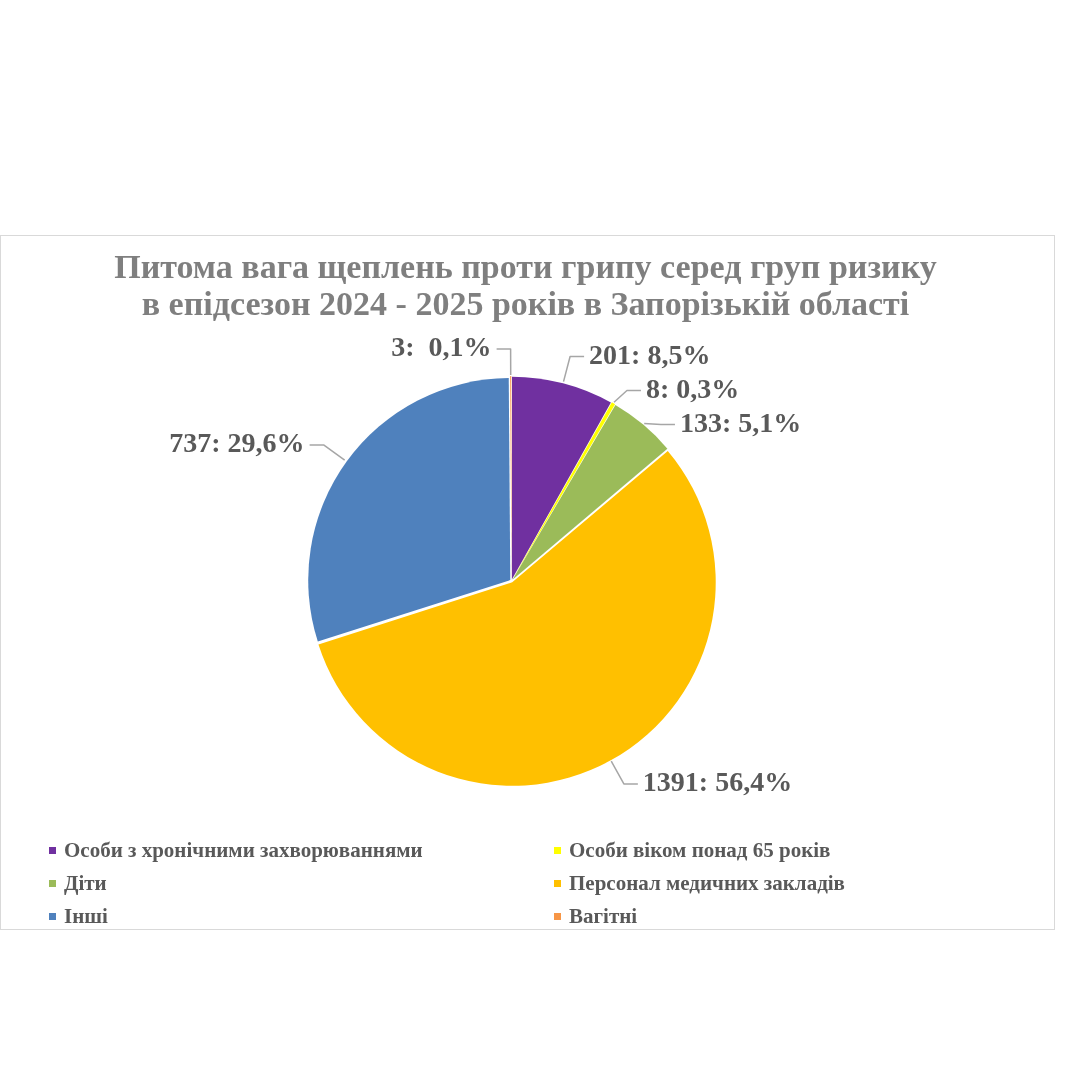 This screenshot has height=1080, width=1080. Describe the element at coordinates (717, 782) in the screenshot. I see `data-label: 1391: 56,4%` at that location.